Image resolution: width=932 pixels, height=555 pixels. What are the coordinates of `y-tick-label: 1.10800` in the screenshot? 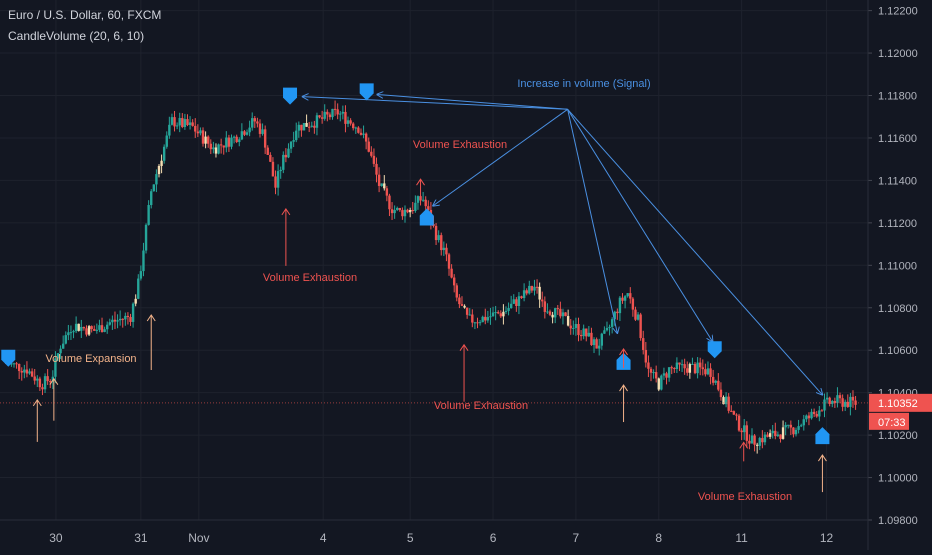 It's located at (898, 309).